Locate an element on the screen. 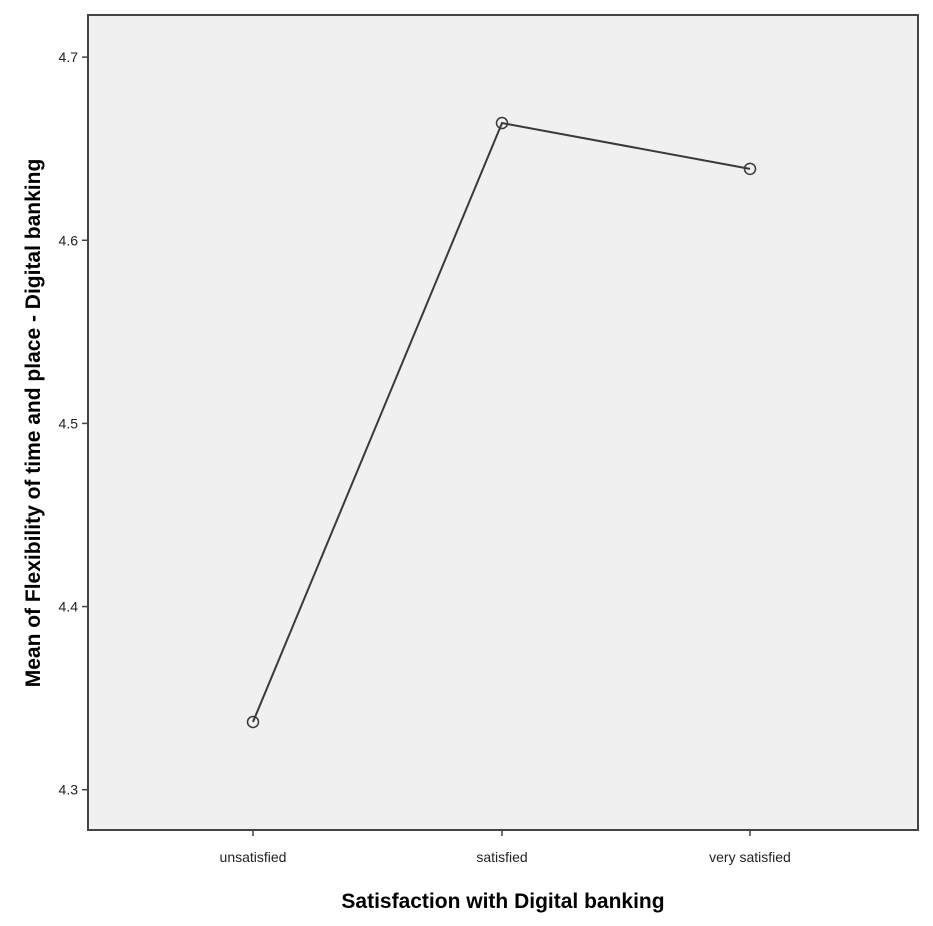  x-tick-label: satisfied is located at coordinates (501, 857).